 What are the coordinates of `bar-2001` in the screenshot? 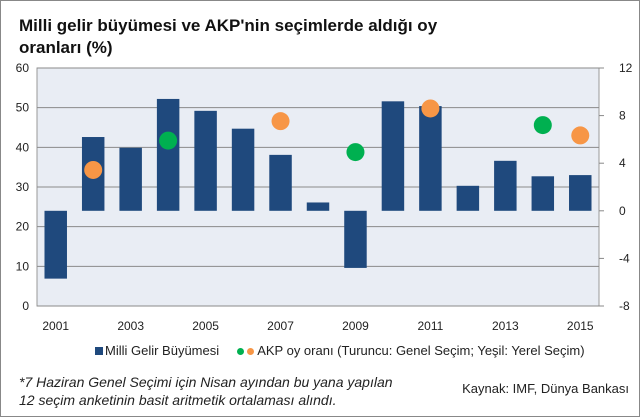 It's located at (55, 244).